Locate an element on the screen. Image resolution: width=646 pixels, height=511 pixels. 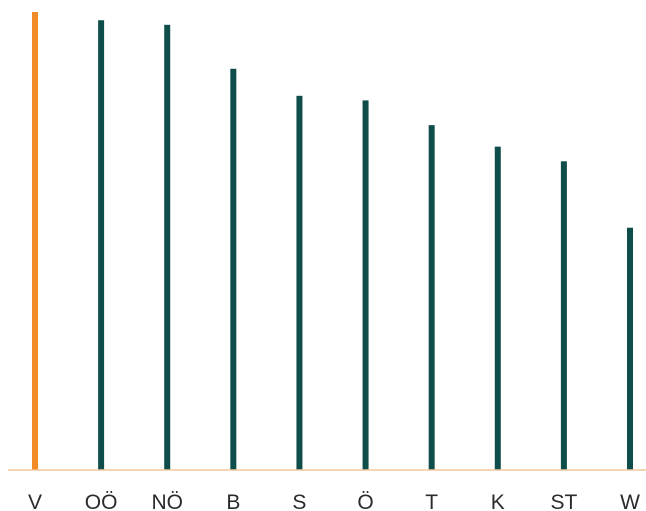
x-tick-labels-group: V OÖ NÖ B S Ö T K ST W is located at coordinates (334, 501).